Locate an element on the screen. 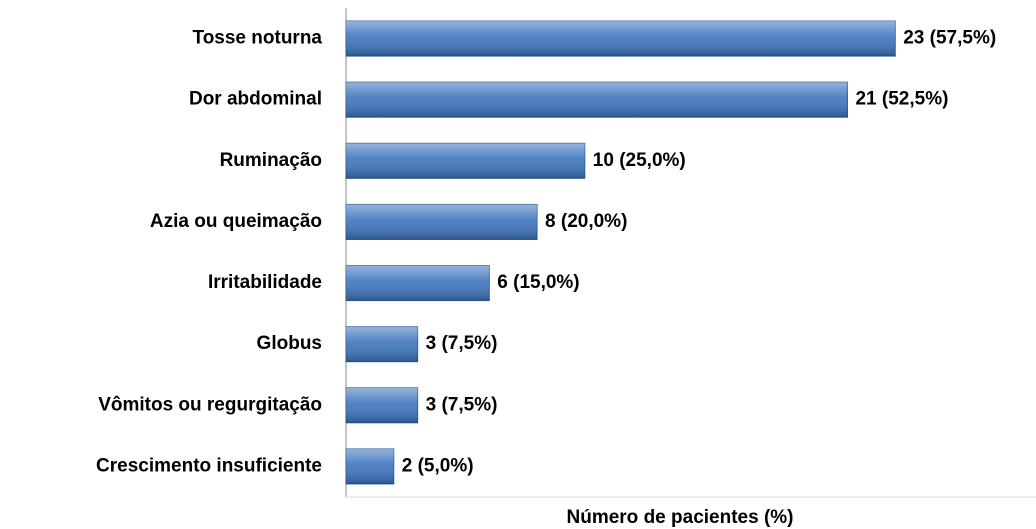  y-tick-label: Globus is located at coordinates (289, 343).